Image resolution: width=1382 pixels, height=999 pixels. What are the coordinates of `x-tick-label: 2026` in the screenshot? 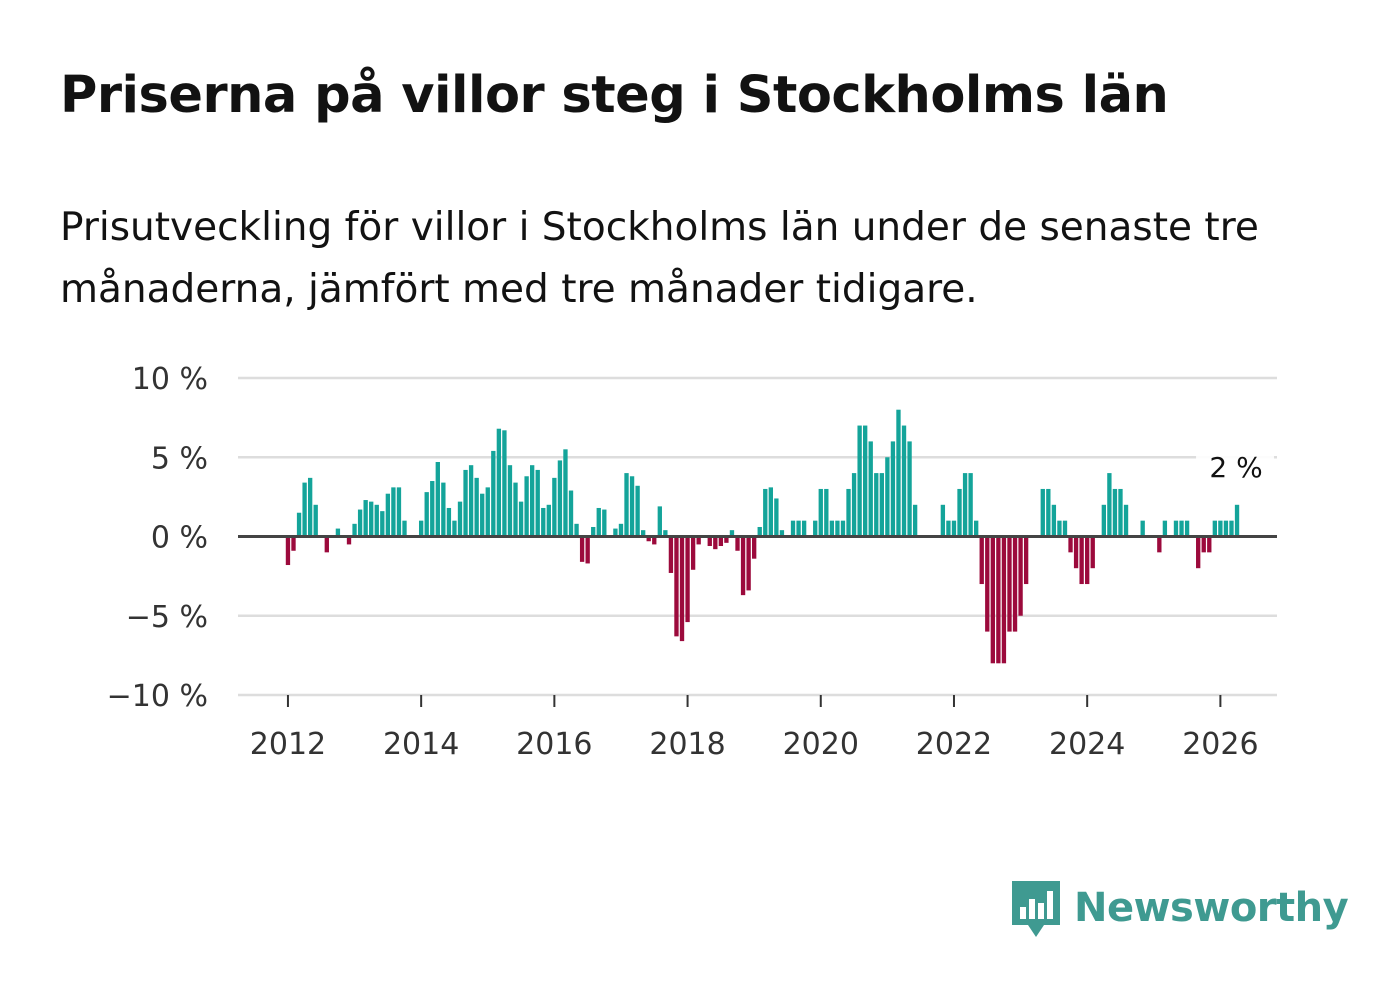 It's located at (1220, 744).